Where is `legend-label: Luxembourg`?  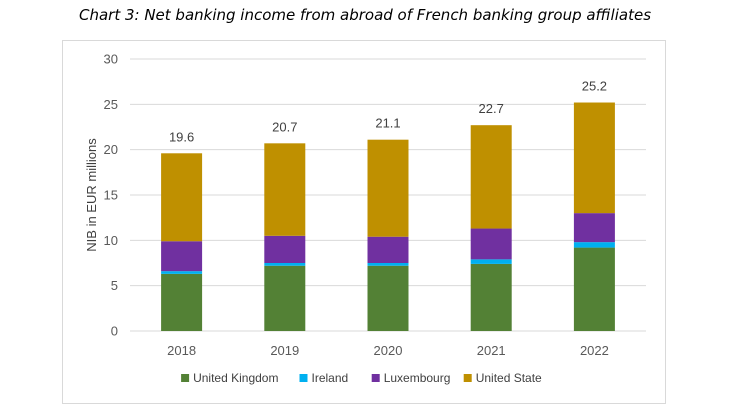
legend-label: Luxembourg is located at coordinates (417, 378).